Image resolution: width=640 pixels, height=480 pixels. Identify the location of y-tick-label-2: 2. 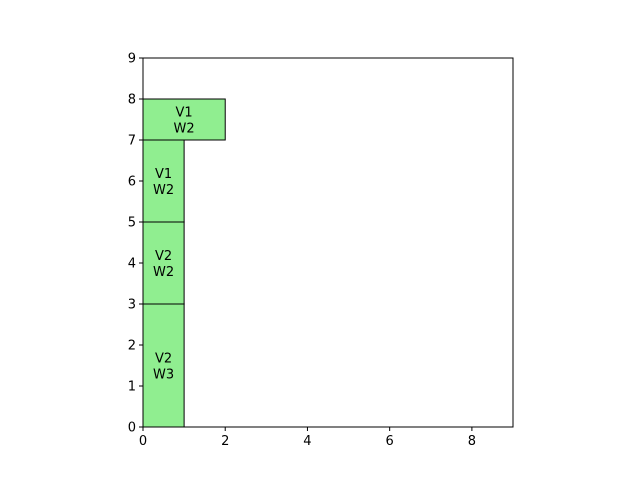
(132, 346).